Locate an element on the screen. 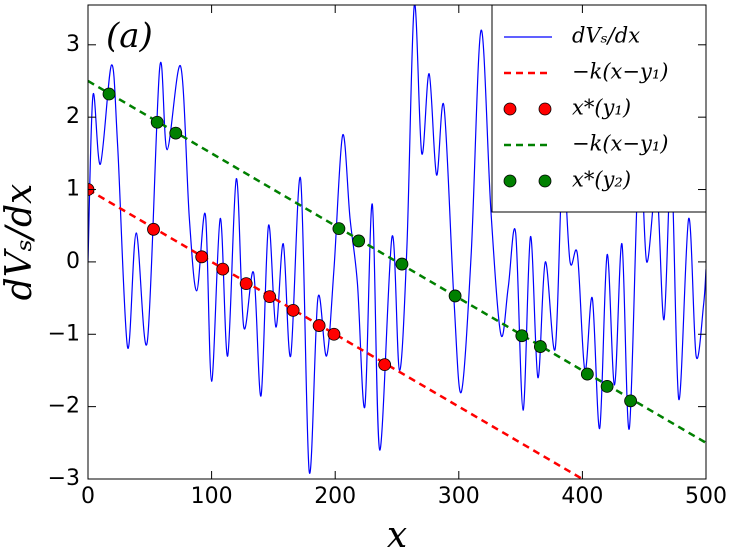 Image resolution: width=729 pixels, height=556 pixels. annotation: (a) is located at coordinates (129, 36).